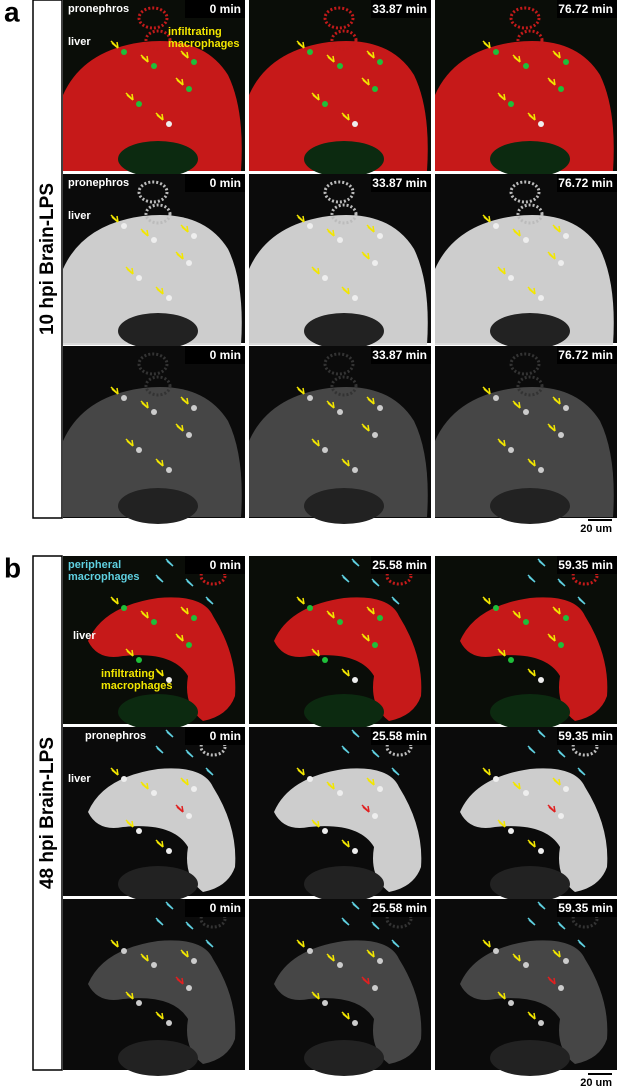 The image size is (617, 1090). What do you see at coordinates (12, 567) in the screenshot?
I see `panel-label: b` at bounding box center [12, 567].